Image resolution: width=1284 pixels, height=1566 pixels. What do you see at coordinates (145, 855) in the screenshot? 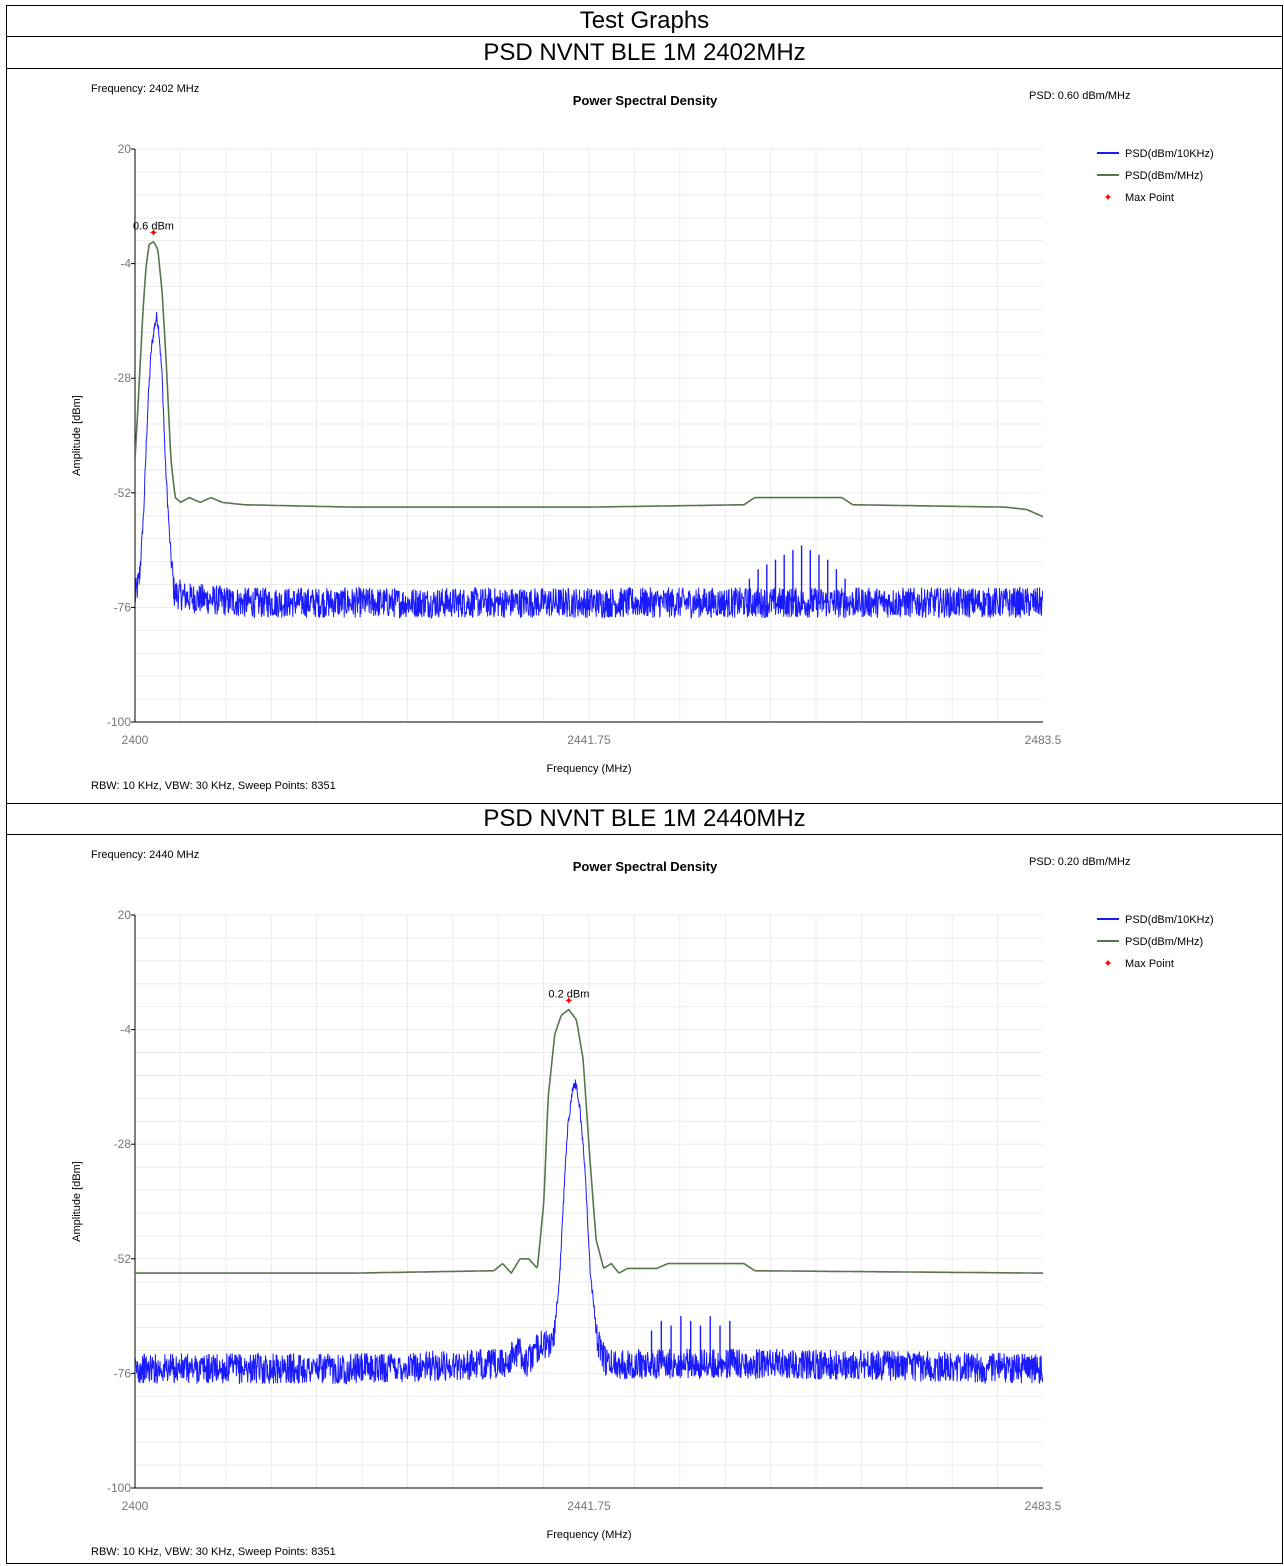
I see `frequency-label: Frequency: 2440 MHz` at bounding box center [145, 855].